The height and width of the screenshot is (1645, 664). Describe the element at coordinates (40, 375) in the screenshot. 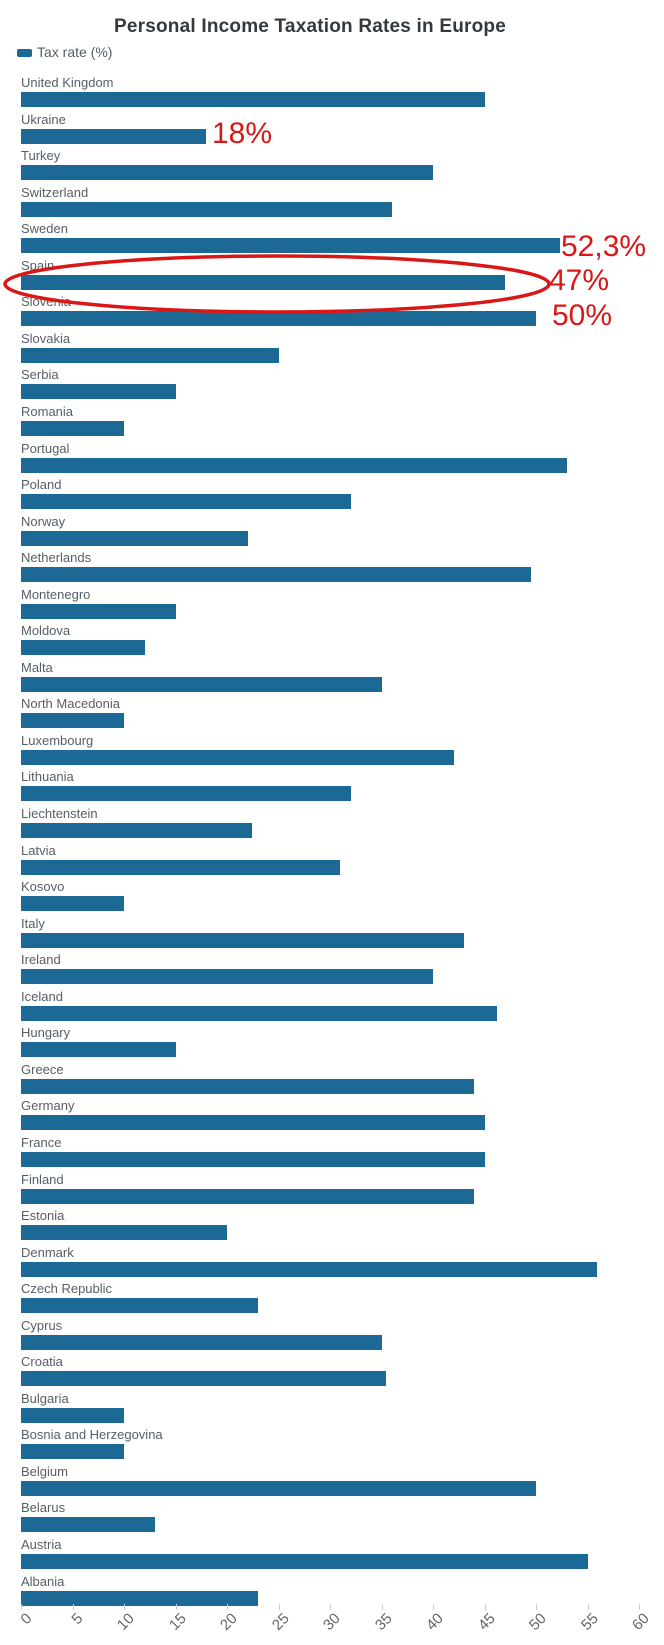

I see `country-label: Serbia` at that location.